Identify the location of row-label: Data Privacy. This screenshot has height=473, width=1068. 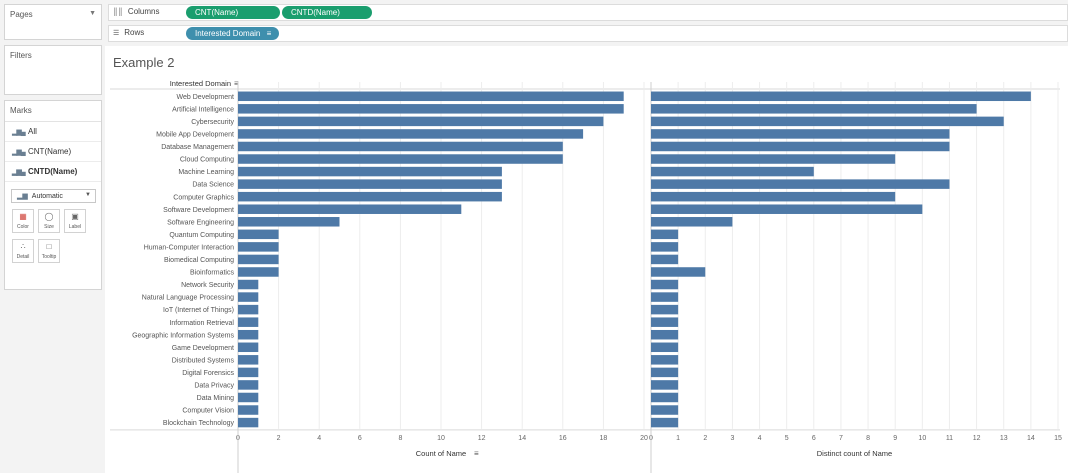
(214, 386).